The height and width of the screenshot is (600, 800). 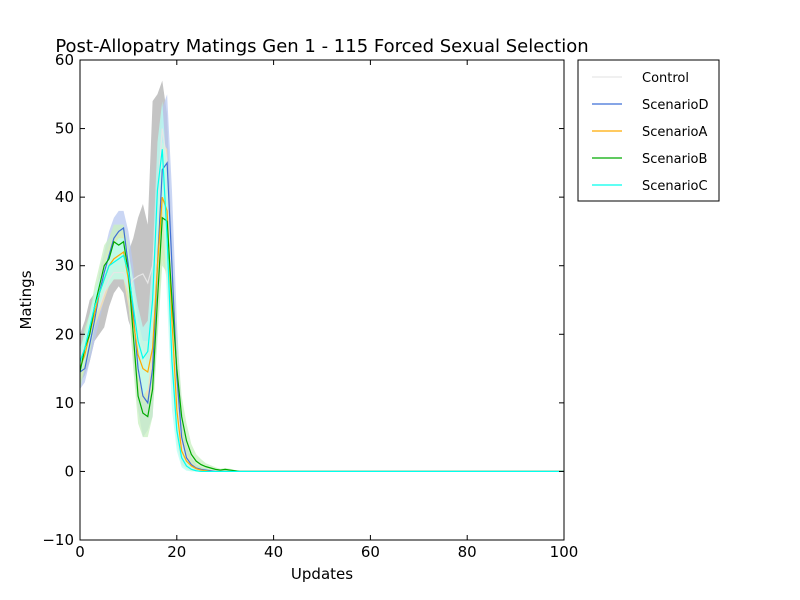 I want to click on legend-label-scenarioc: ScenarioC, so click(x=675, y=186).